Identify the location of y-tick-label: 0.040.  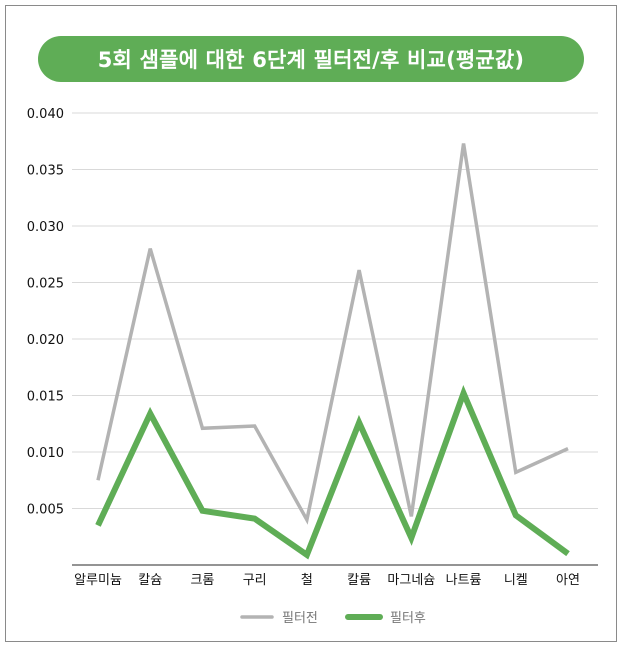
(45, 114).